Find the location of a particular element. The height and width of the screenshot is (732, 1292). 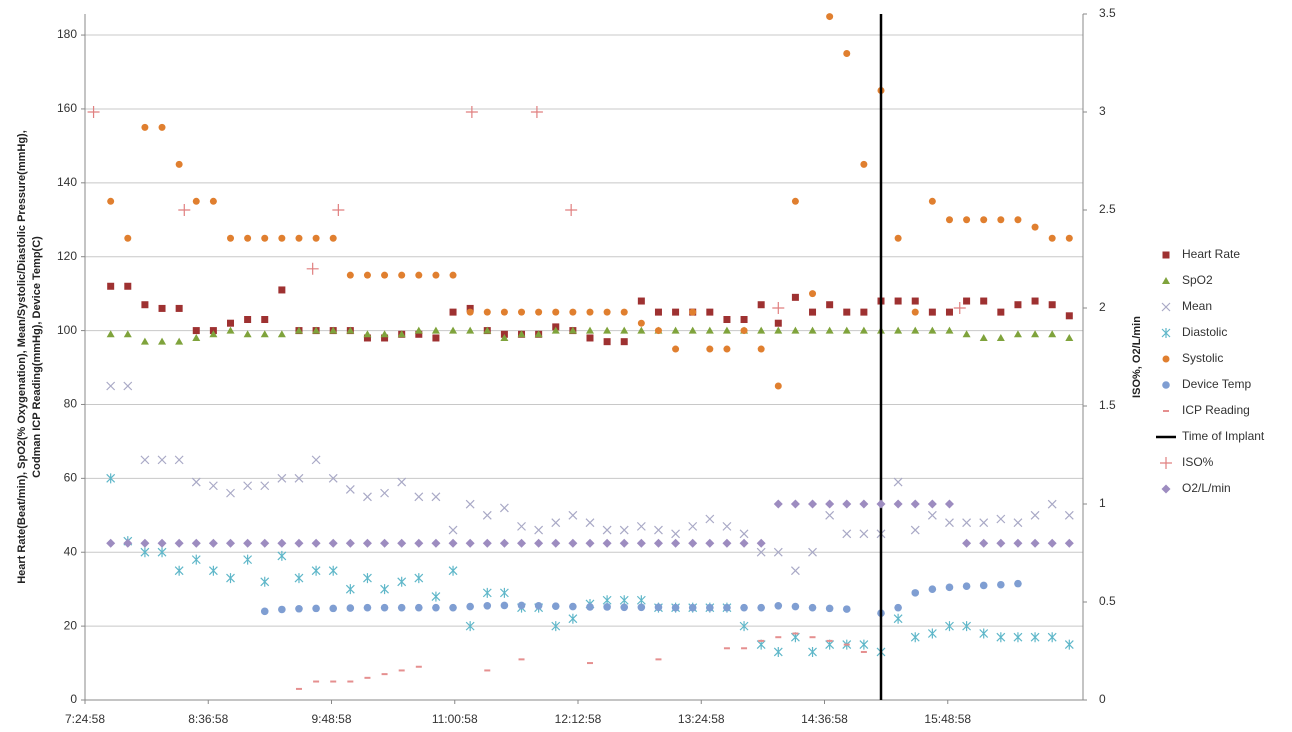

x-tick-label: 14:36:58 is located at coordinates (824, 719).